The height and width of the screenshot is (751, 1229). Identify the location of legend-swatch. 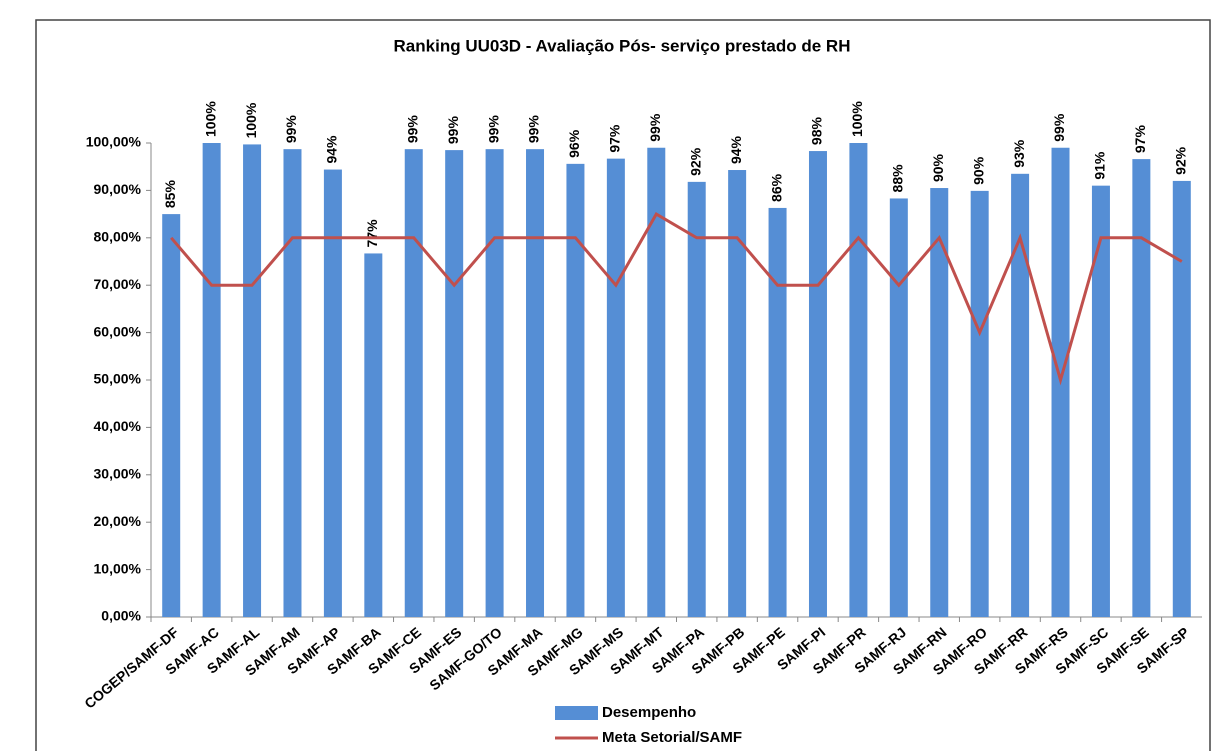
(576, 713).